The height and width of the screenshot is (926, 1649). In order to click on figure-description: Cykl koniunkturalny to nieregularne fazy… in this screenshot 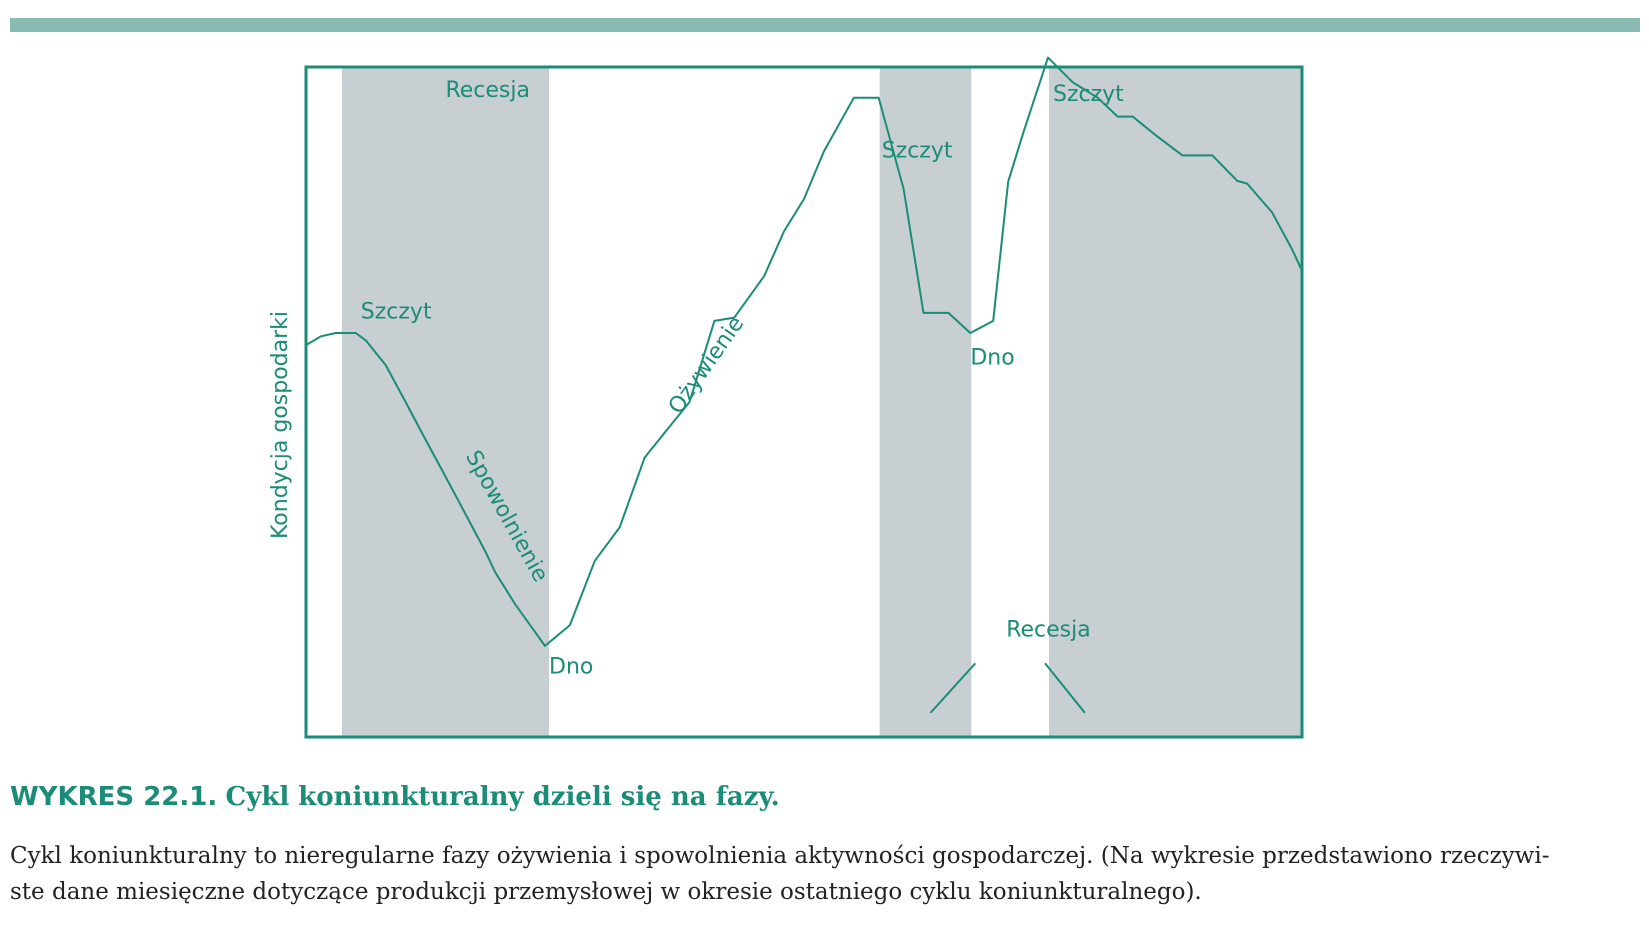, I will do `click(826, 874)`.